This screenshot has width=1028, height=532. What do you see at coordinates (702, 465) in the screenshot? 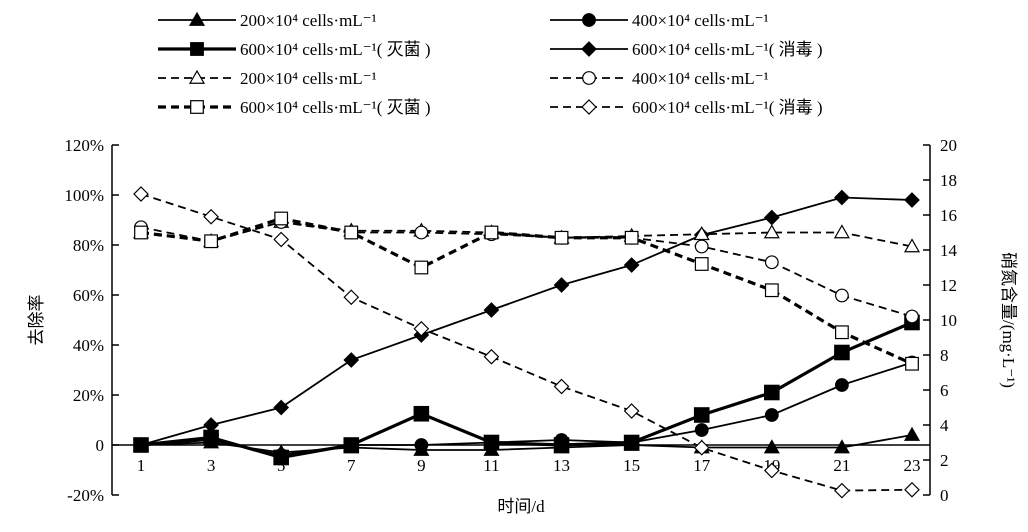
I see `x-tick-label: 17` at bounding box center [702, 465].